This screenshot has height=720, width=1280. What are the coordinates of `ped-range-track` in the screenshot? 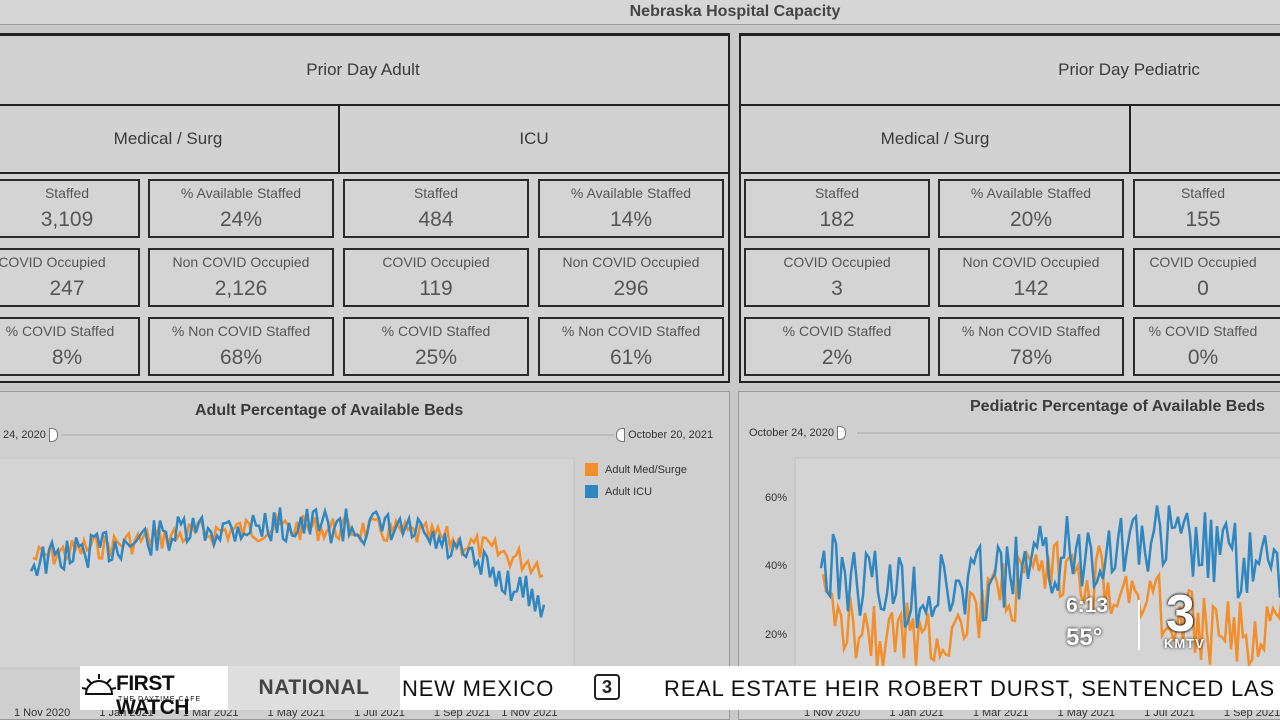 It's located at (1068, 433).